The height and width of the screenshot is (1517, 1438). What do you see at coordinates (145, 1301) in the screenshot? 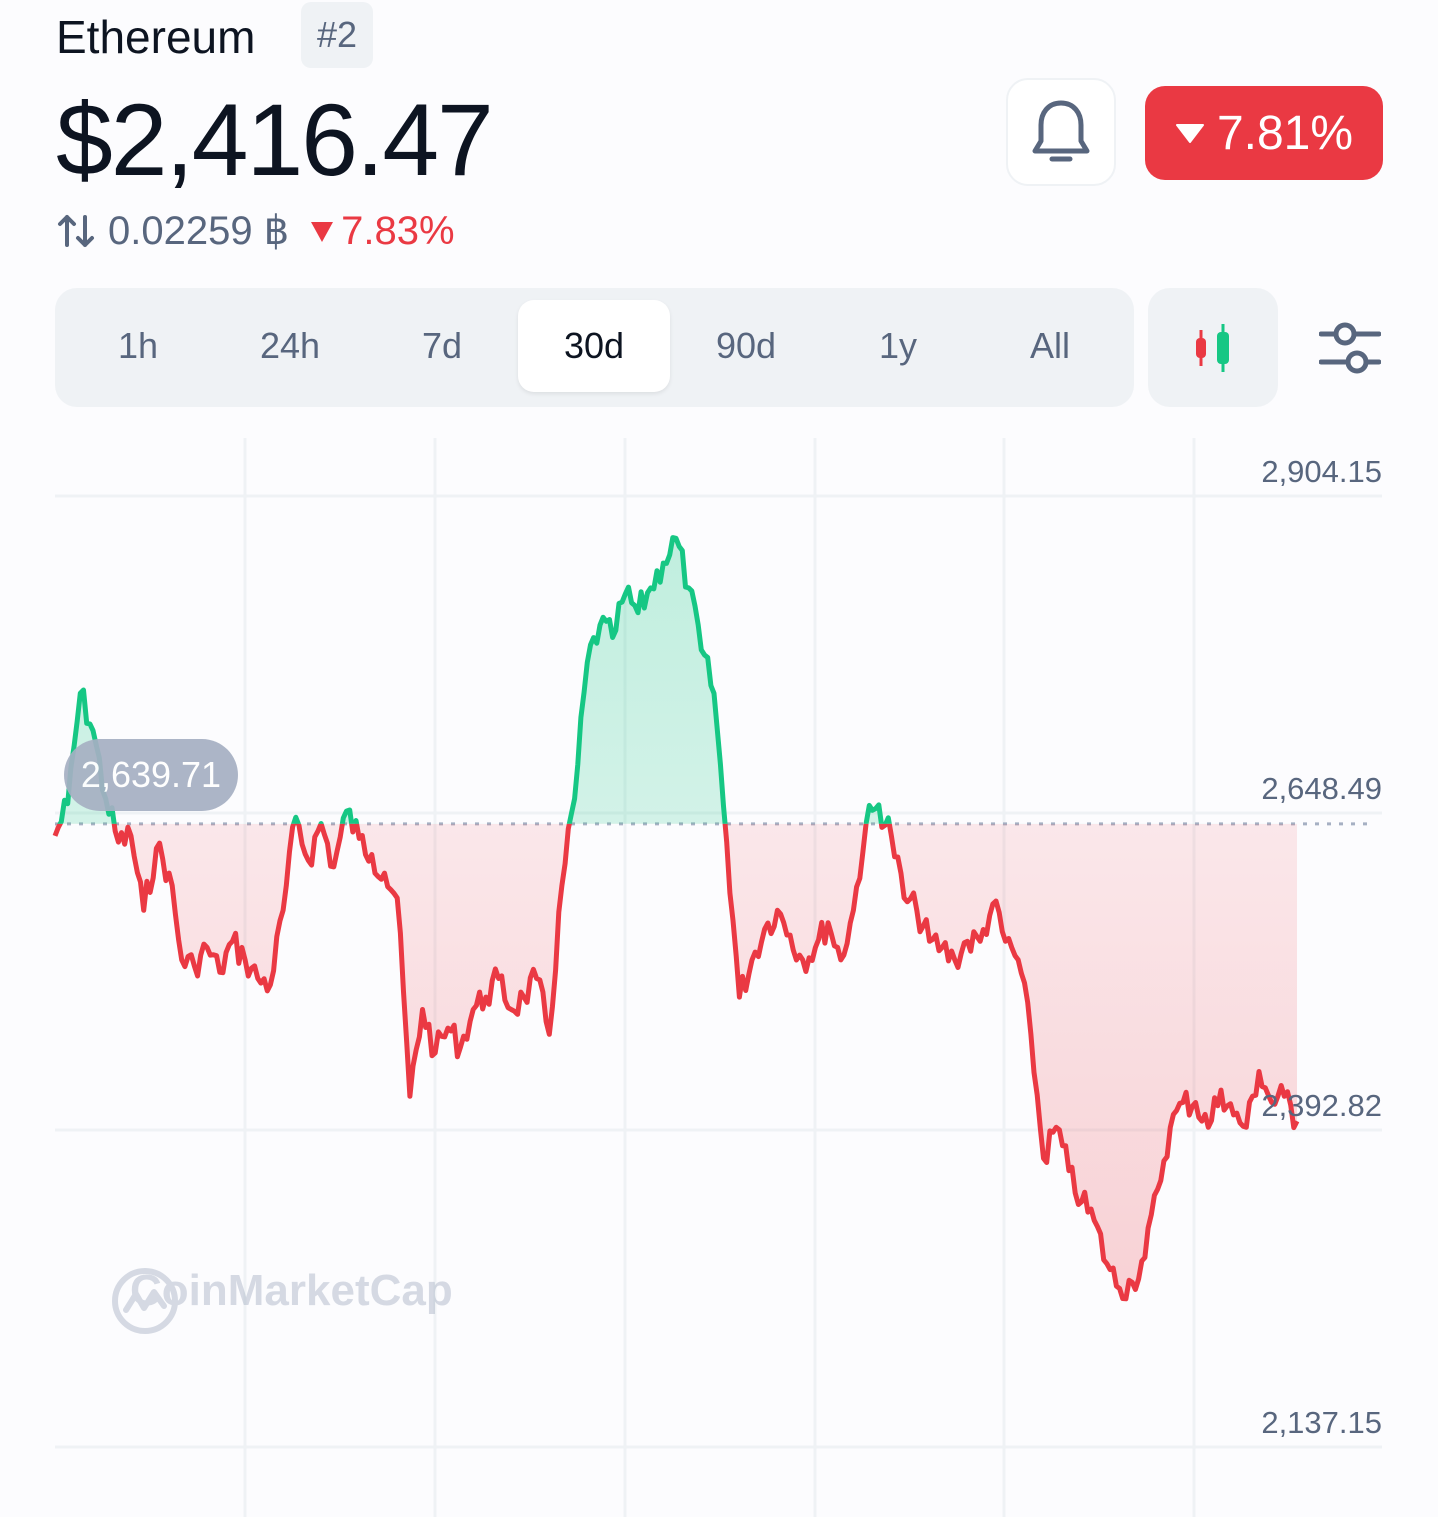
I see `coinmarketcap-logo-icon` at bounding box center [145, 1301].